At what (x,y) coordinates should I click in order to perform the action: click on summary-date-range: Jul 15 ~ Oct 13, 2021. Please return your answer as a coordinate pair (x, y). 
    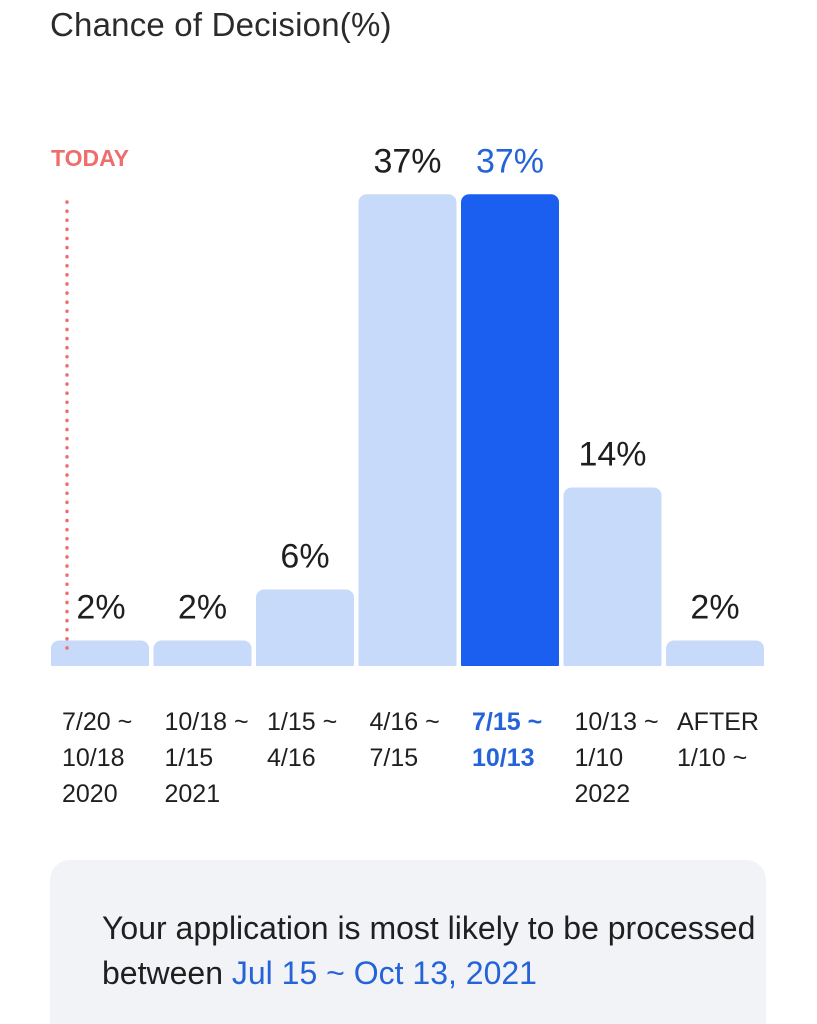
    Looking at the image, I should click on (384, 973).